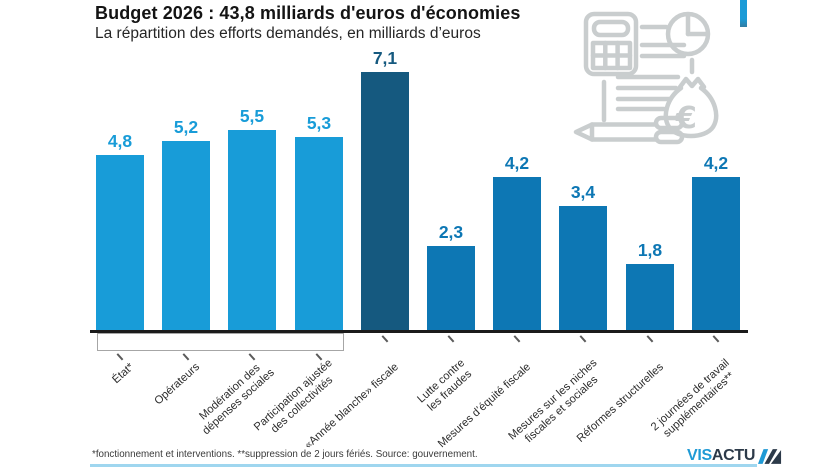 This screenshot has width=840, height=473. I want to click on bar-value-label: 2,3, so click(451, 232).